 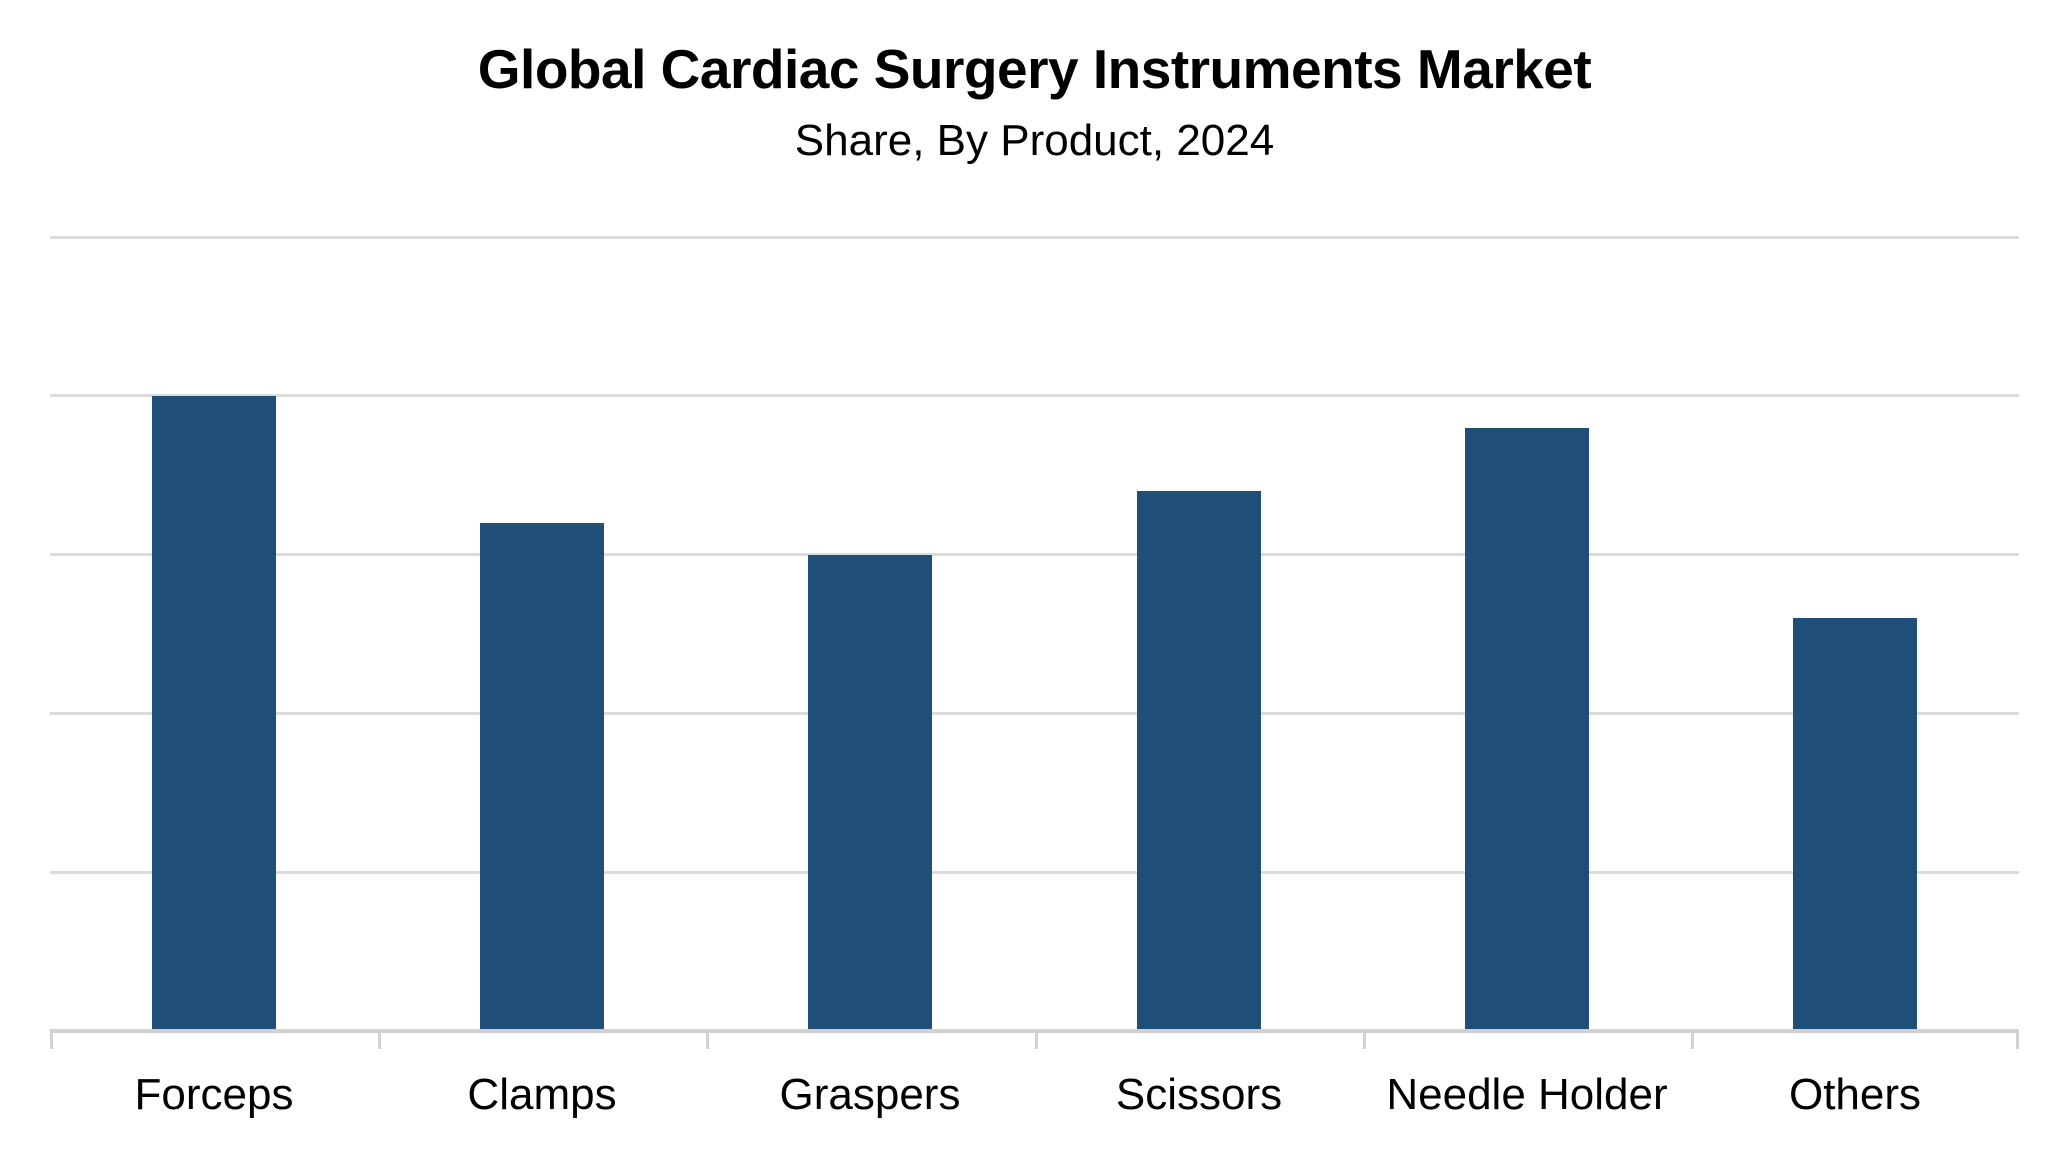 What do you see at coordinates (1034, 1031) in the screenshot?
I see `x-axis-line` at bounding box center [1034, 1031].